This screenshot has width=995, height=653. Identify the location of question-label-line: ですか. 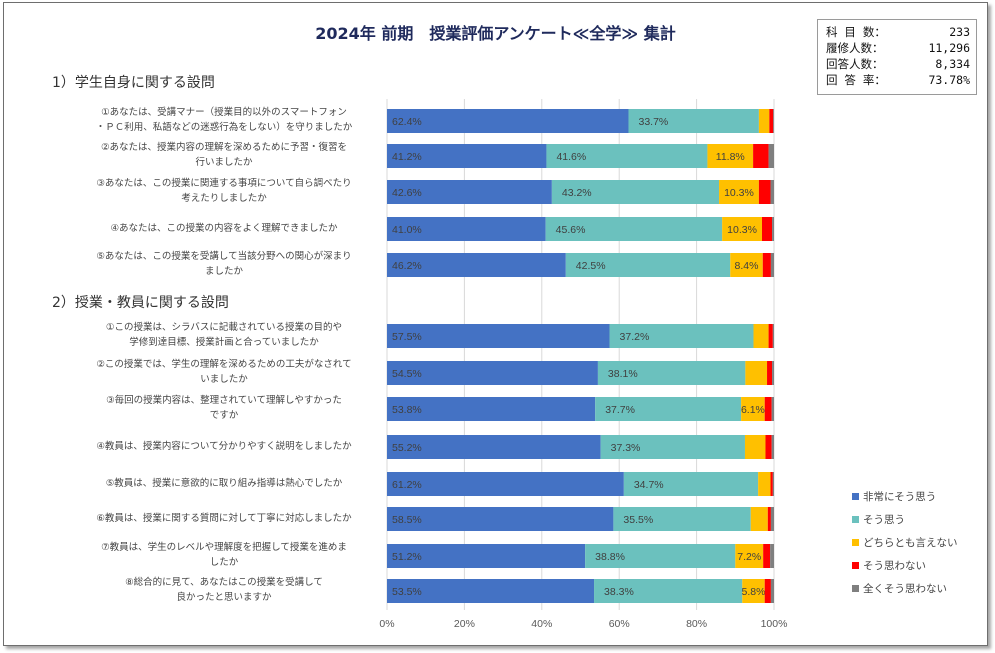
(224, 415).